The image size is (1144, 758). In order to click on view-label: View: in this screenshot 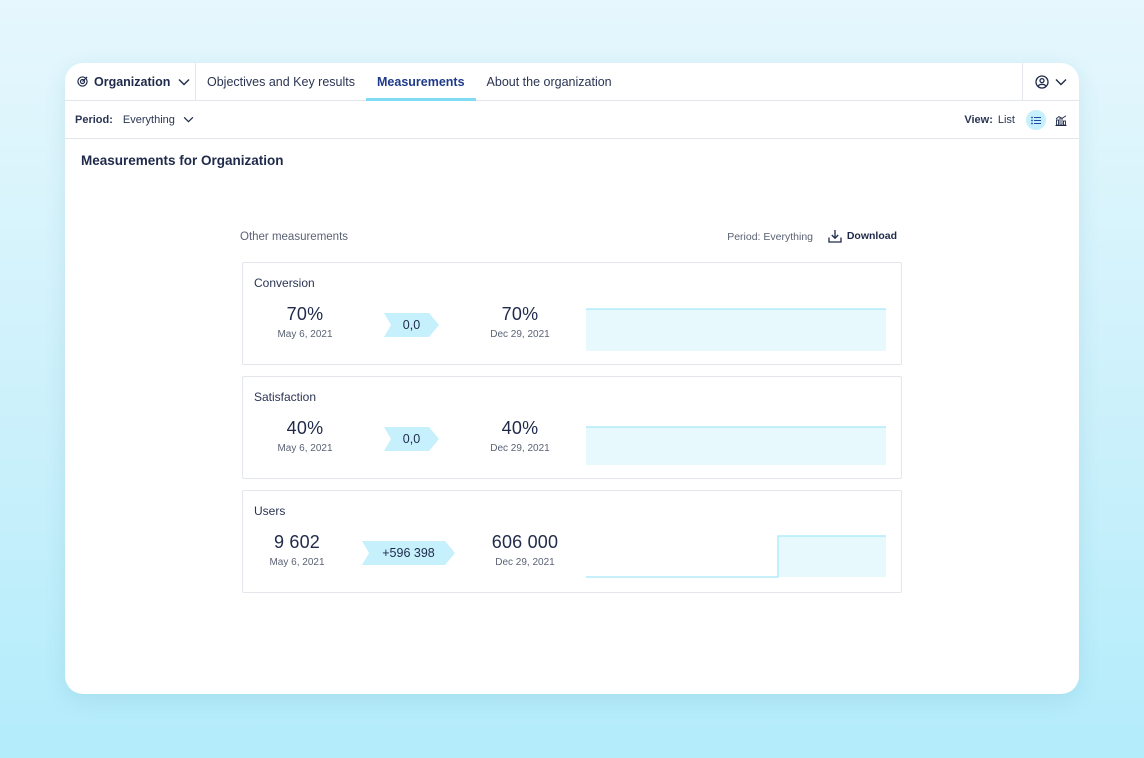, I will do `click(978, 120)`.